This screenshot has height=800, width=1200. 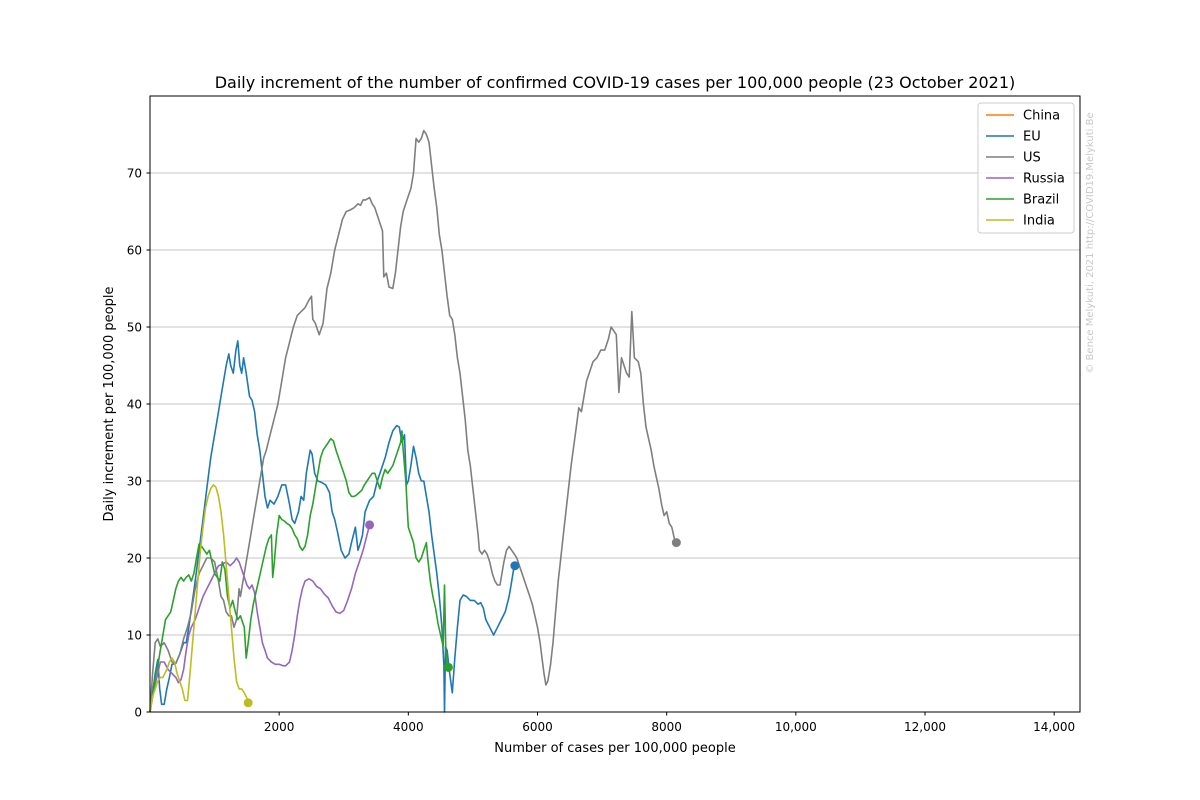 I want to click on y-tick-label: 70, so click(x=134, y=174).